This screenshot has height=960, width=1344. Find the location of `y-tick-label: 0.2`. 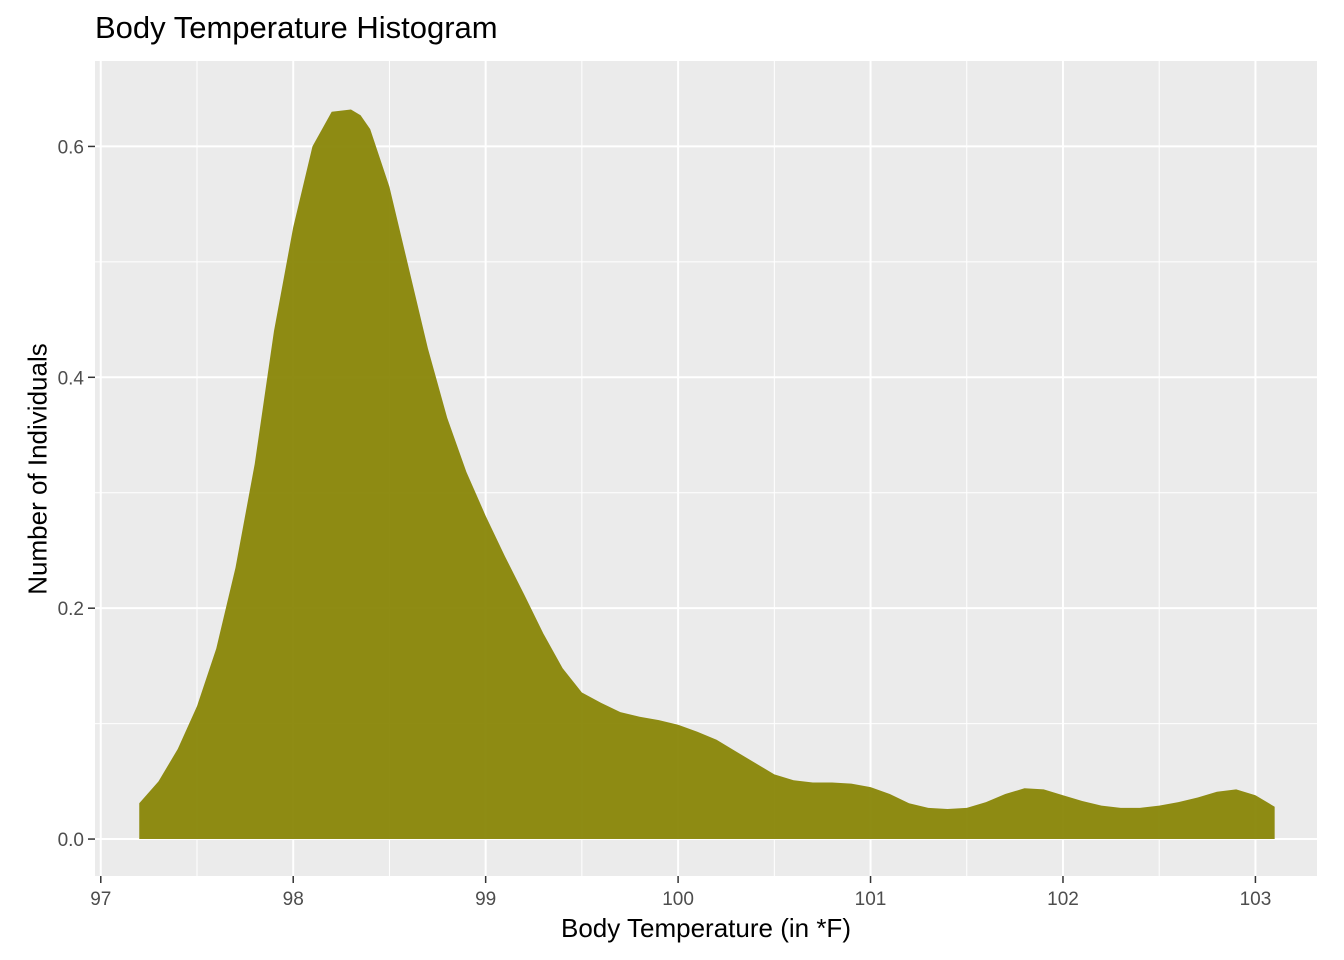

y-tick-label: 0.2 is located at coordinates (71, 609).